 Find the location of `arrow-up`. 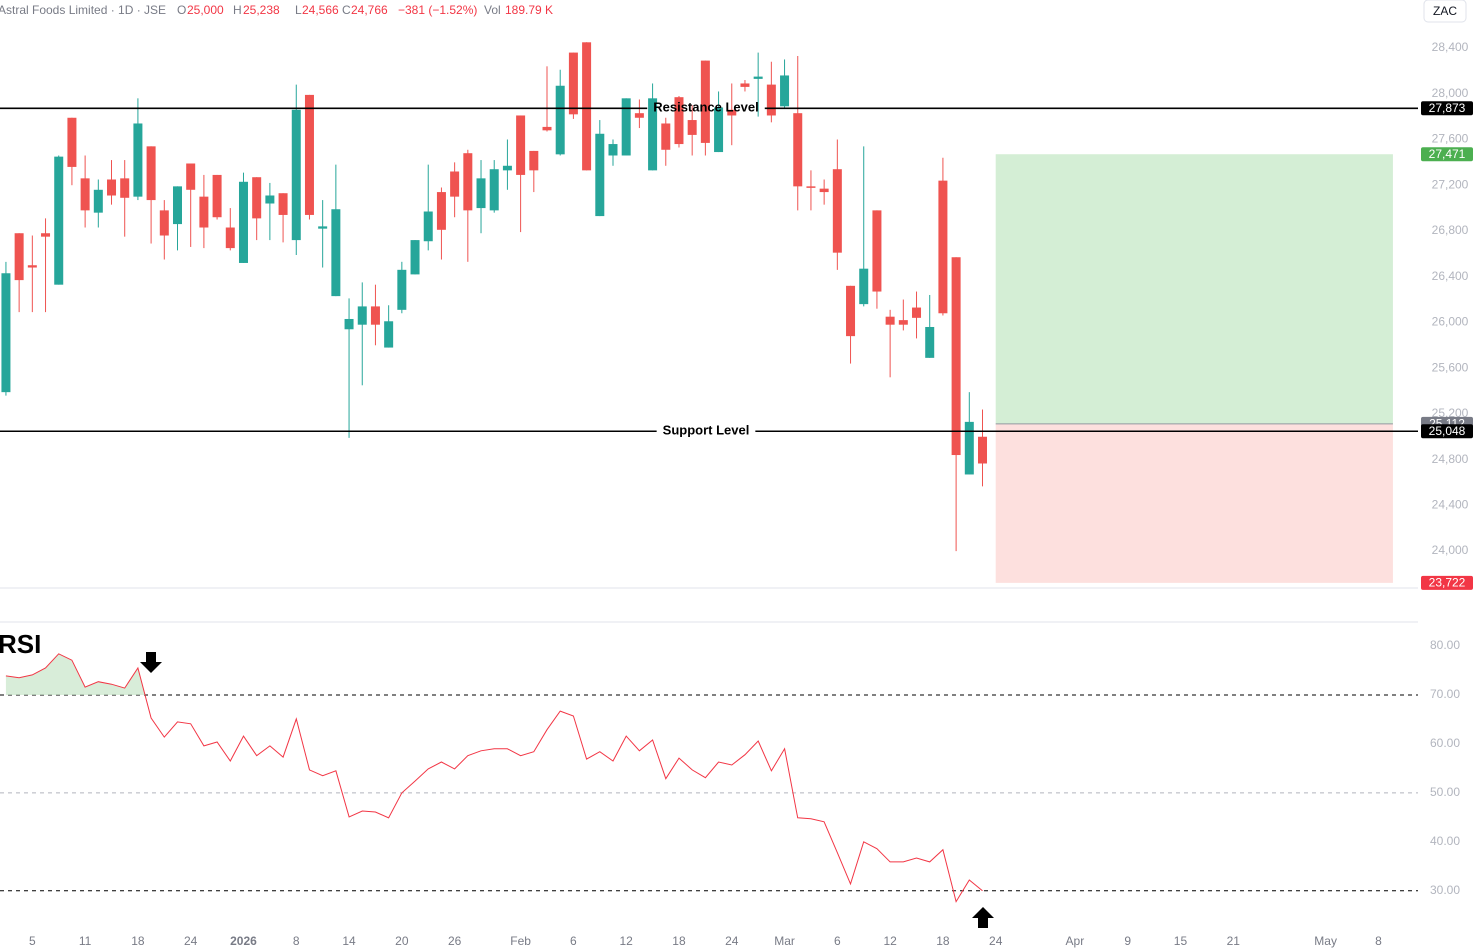

arrow-up is located at coordinates (983, 917).